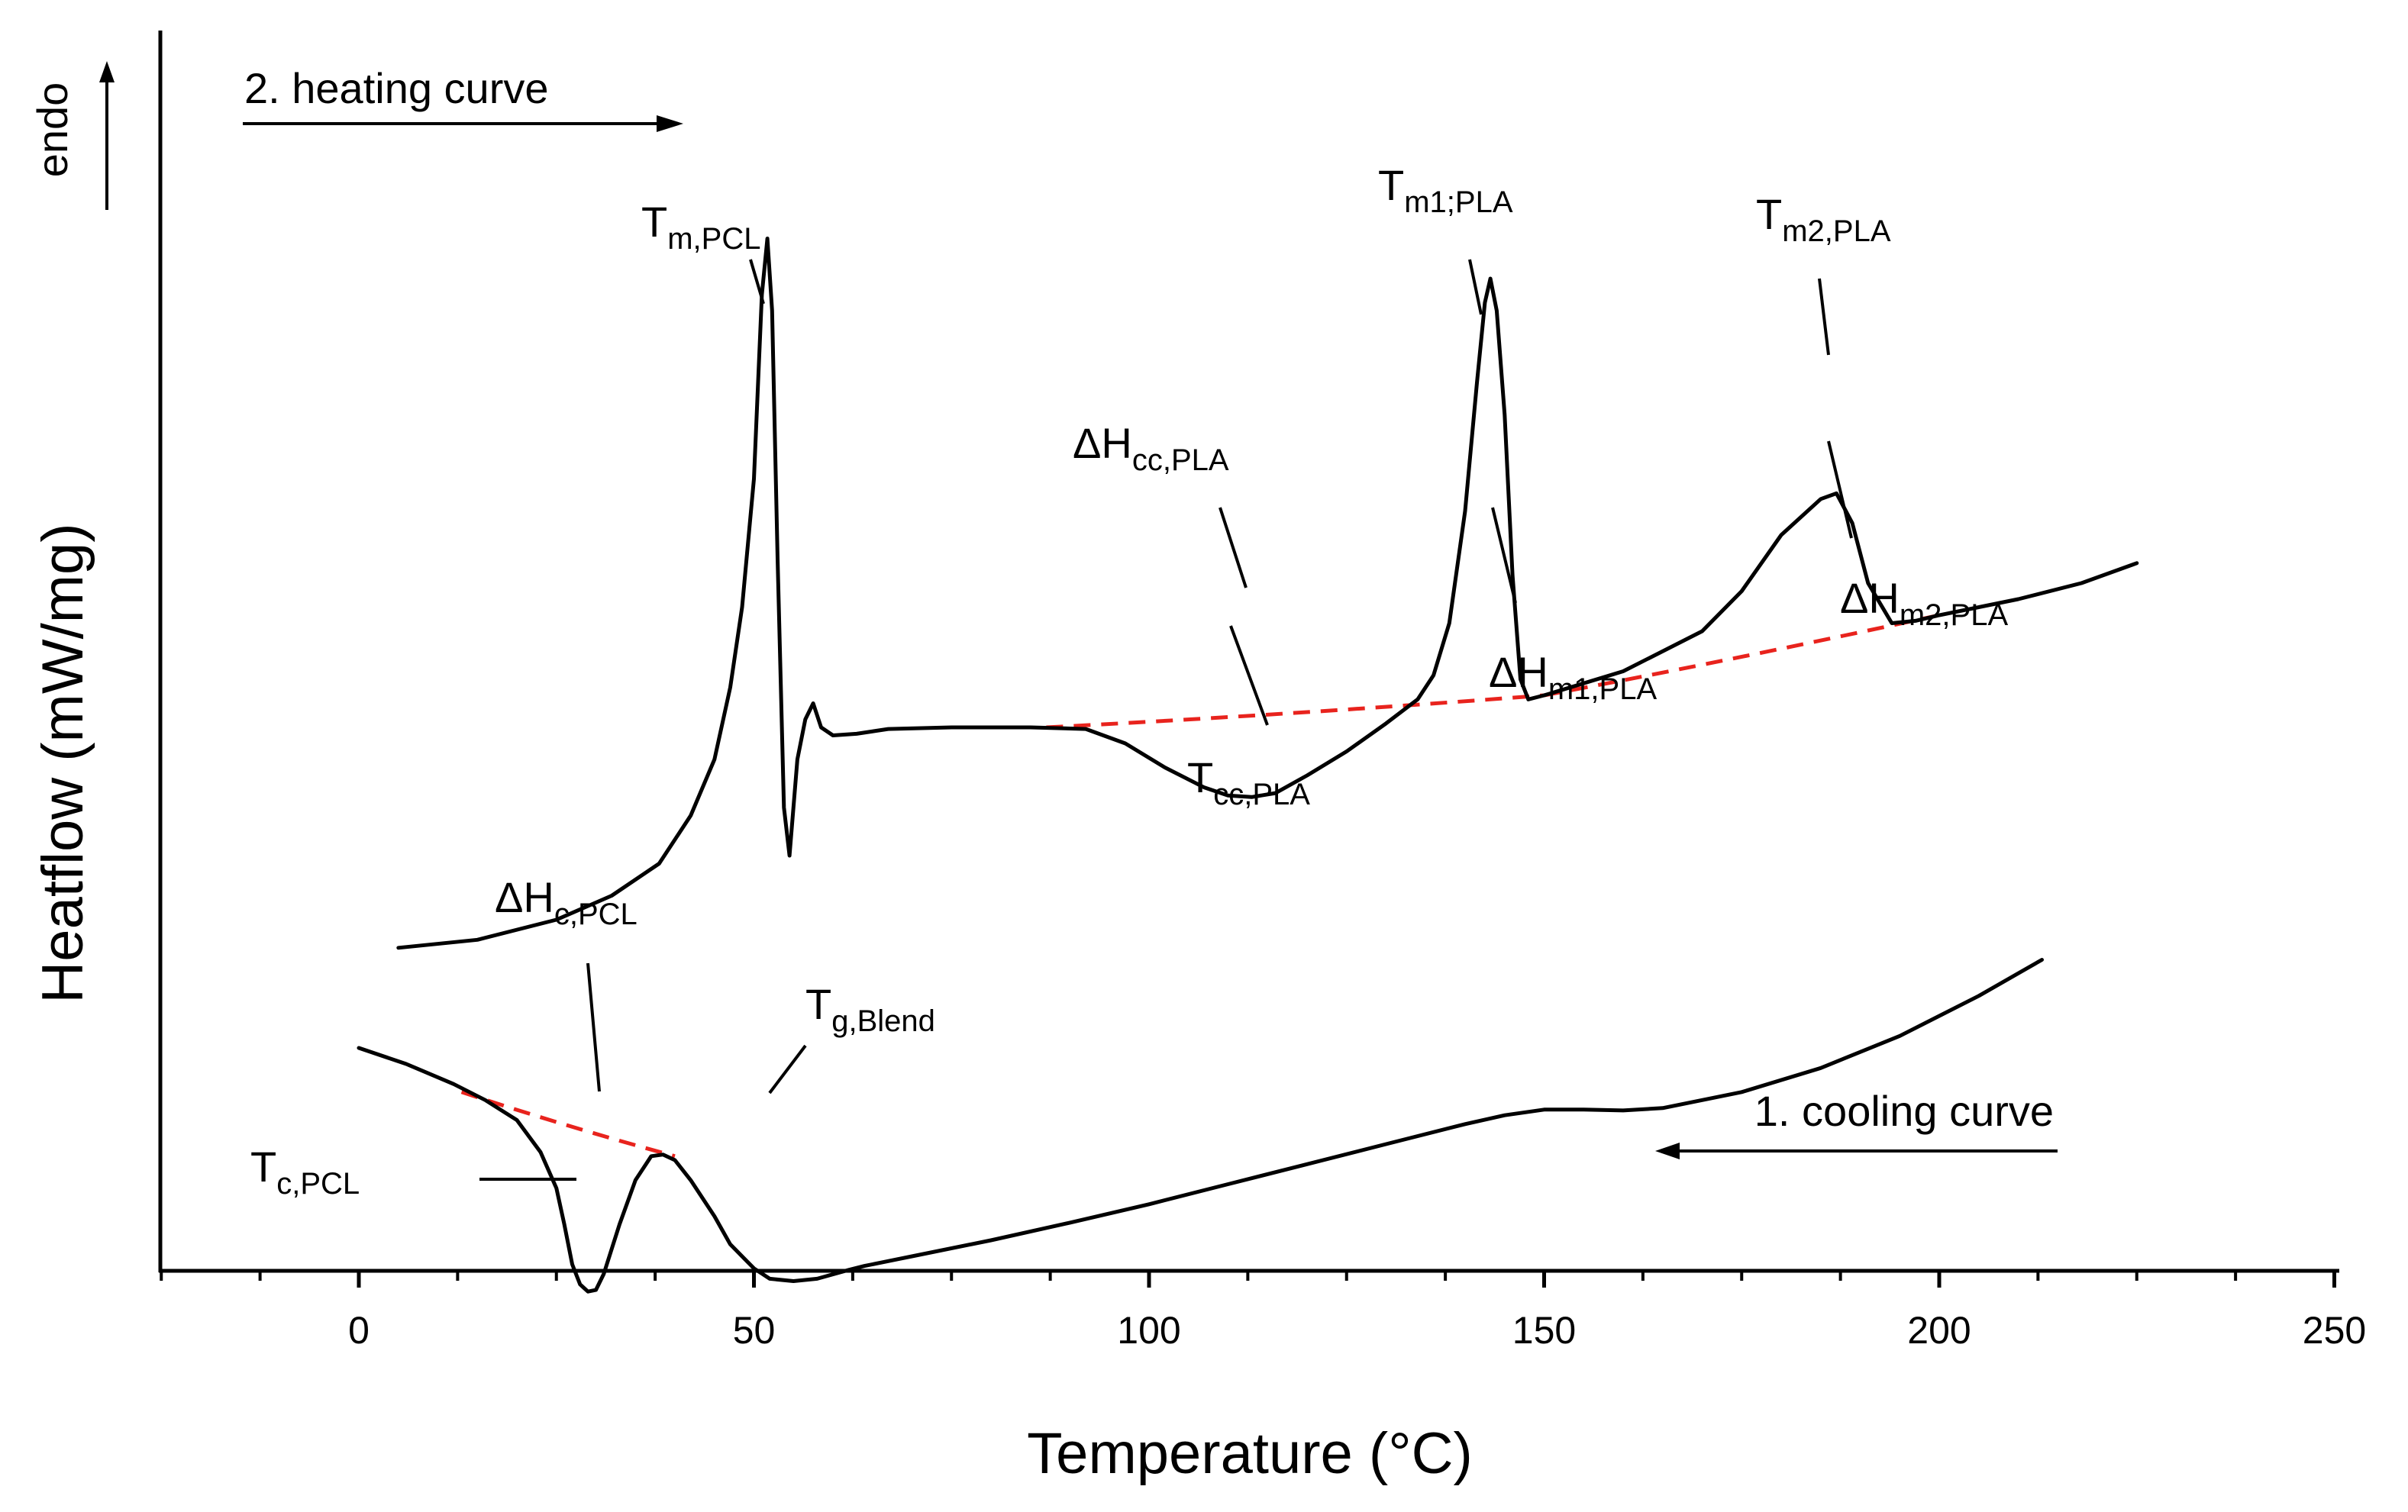  What do you see at coordinates (1295, 711) in the screenshot?
I see `heating-cc-m1-baseline` at bounding box center [1295, 711].